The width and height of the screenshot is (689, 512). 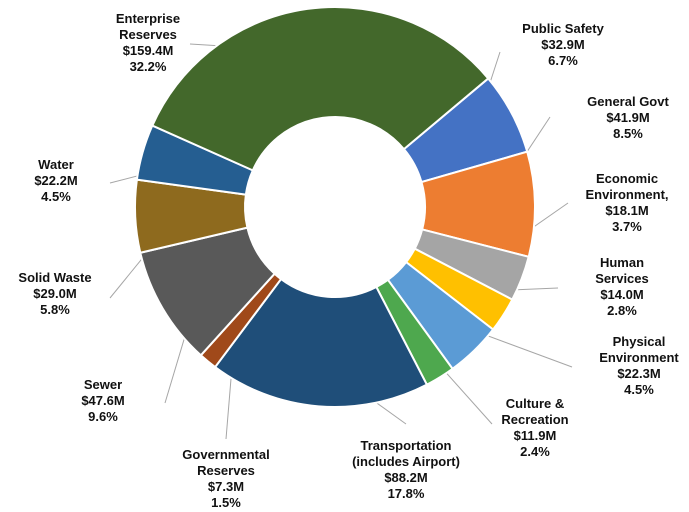 What do you see at coordinates (321, 342) in the screenshot?
I see `slice-transportation-includes-airport` at bounding box center [321, 342].